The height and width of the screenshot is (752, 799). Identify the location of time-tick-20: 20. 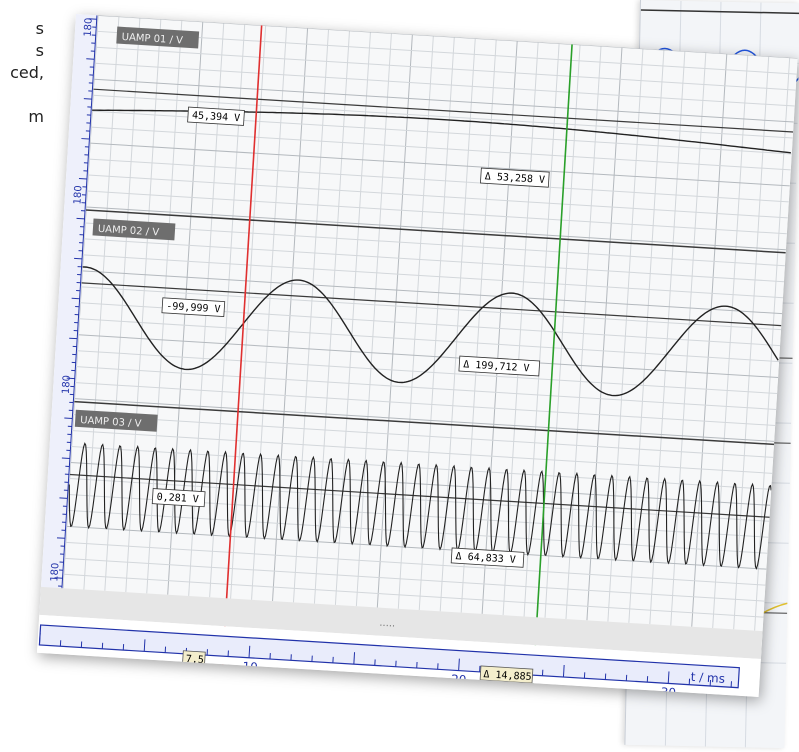
(459, 679).